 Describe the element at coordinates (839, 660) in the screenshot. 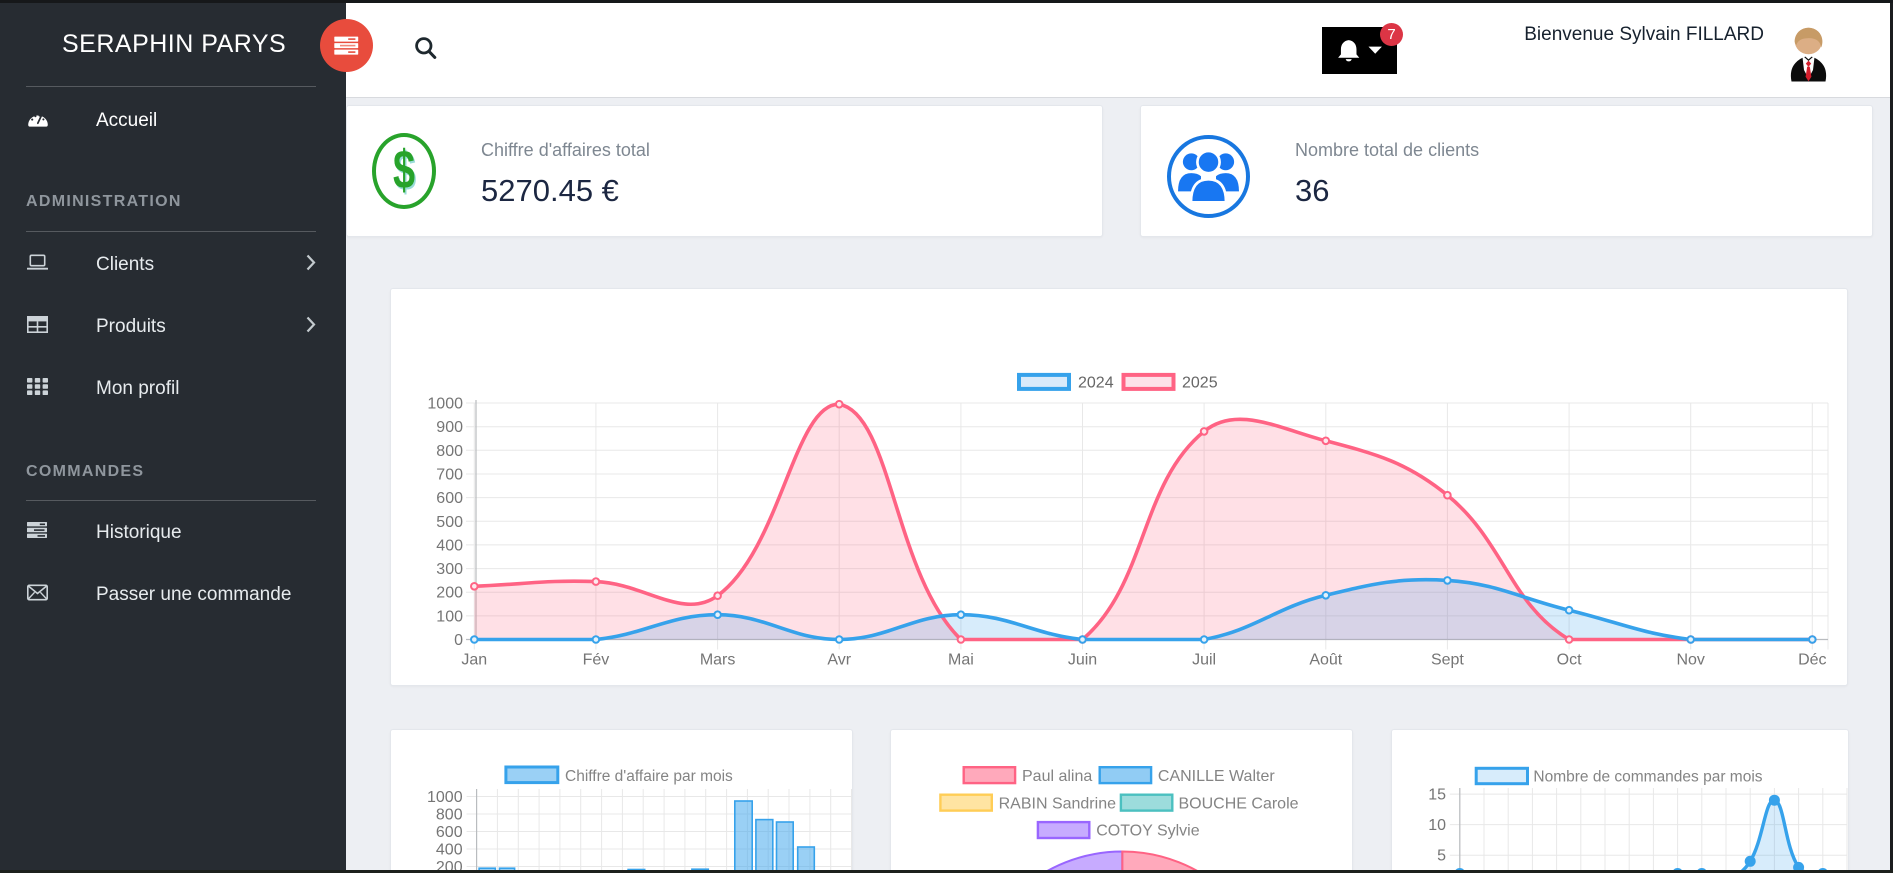

I see `svg-text: Avr` at that location.